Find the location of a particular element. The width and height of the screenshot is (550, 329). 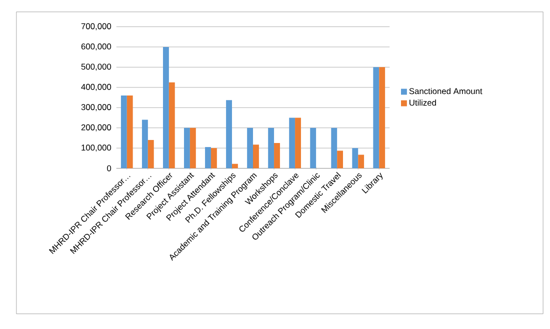

y-tick-label: 500,000 is located at coordinates (96, 67).